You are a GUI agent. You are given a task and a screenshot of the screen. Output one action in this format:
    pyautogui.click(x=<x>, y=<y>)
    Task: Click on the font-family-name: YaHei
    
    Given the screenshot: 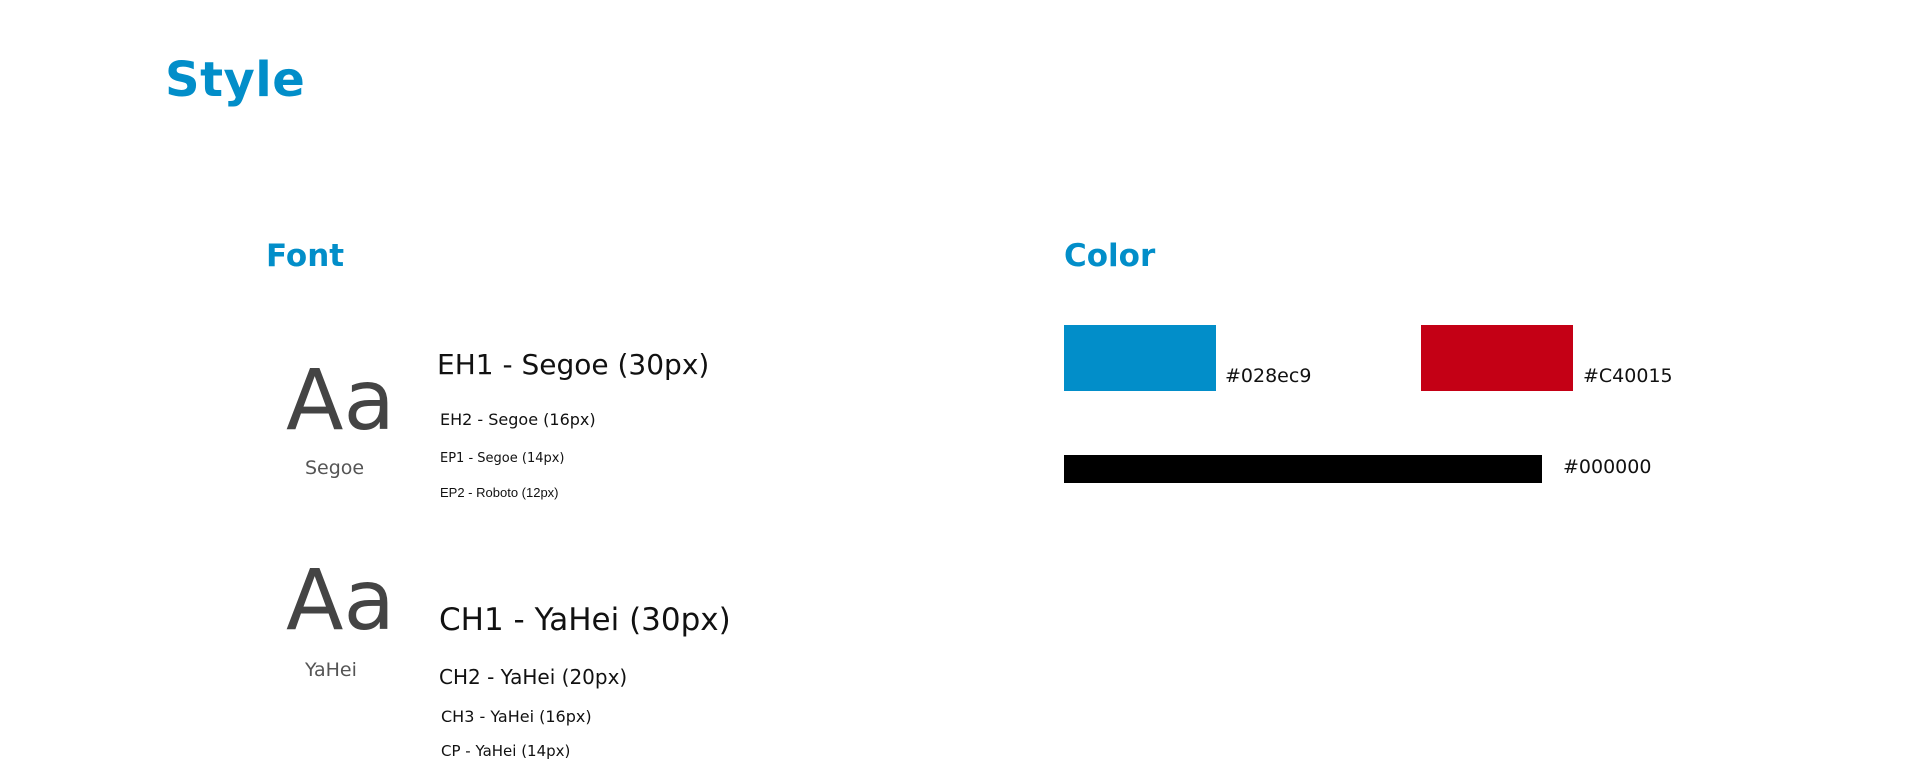 What is the action you would take?
    pyautogui.click(x=331, y=670)
    